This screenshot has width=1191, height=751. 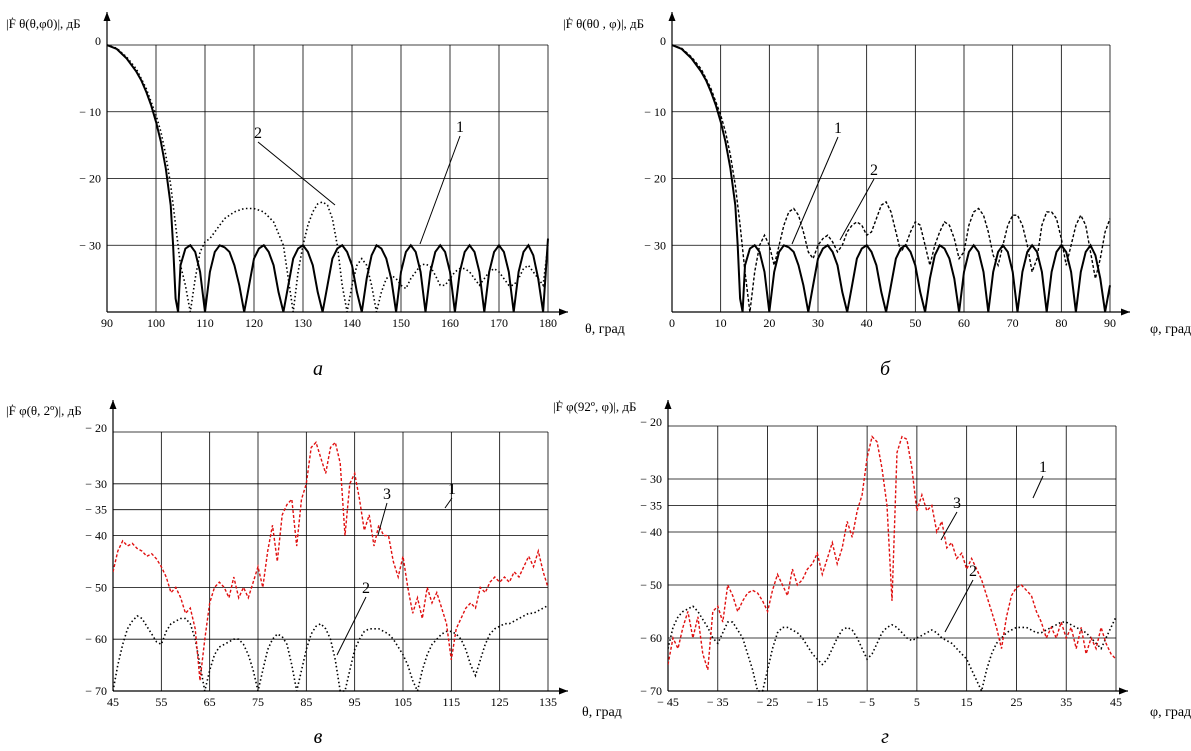 I want to click on x-tick-label: 20, so click(x=769, y=323).